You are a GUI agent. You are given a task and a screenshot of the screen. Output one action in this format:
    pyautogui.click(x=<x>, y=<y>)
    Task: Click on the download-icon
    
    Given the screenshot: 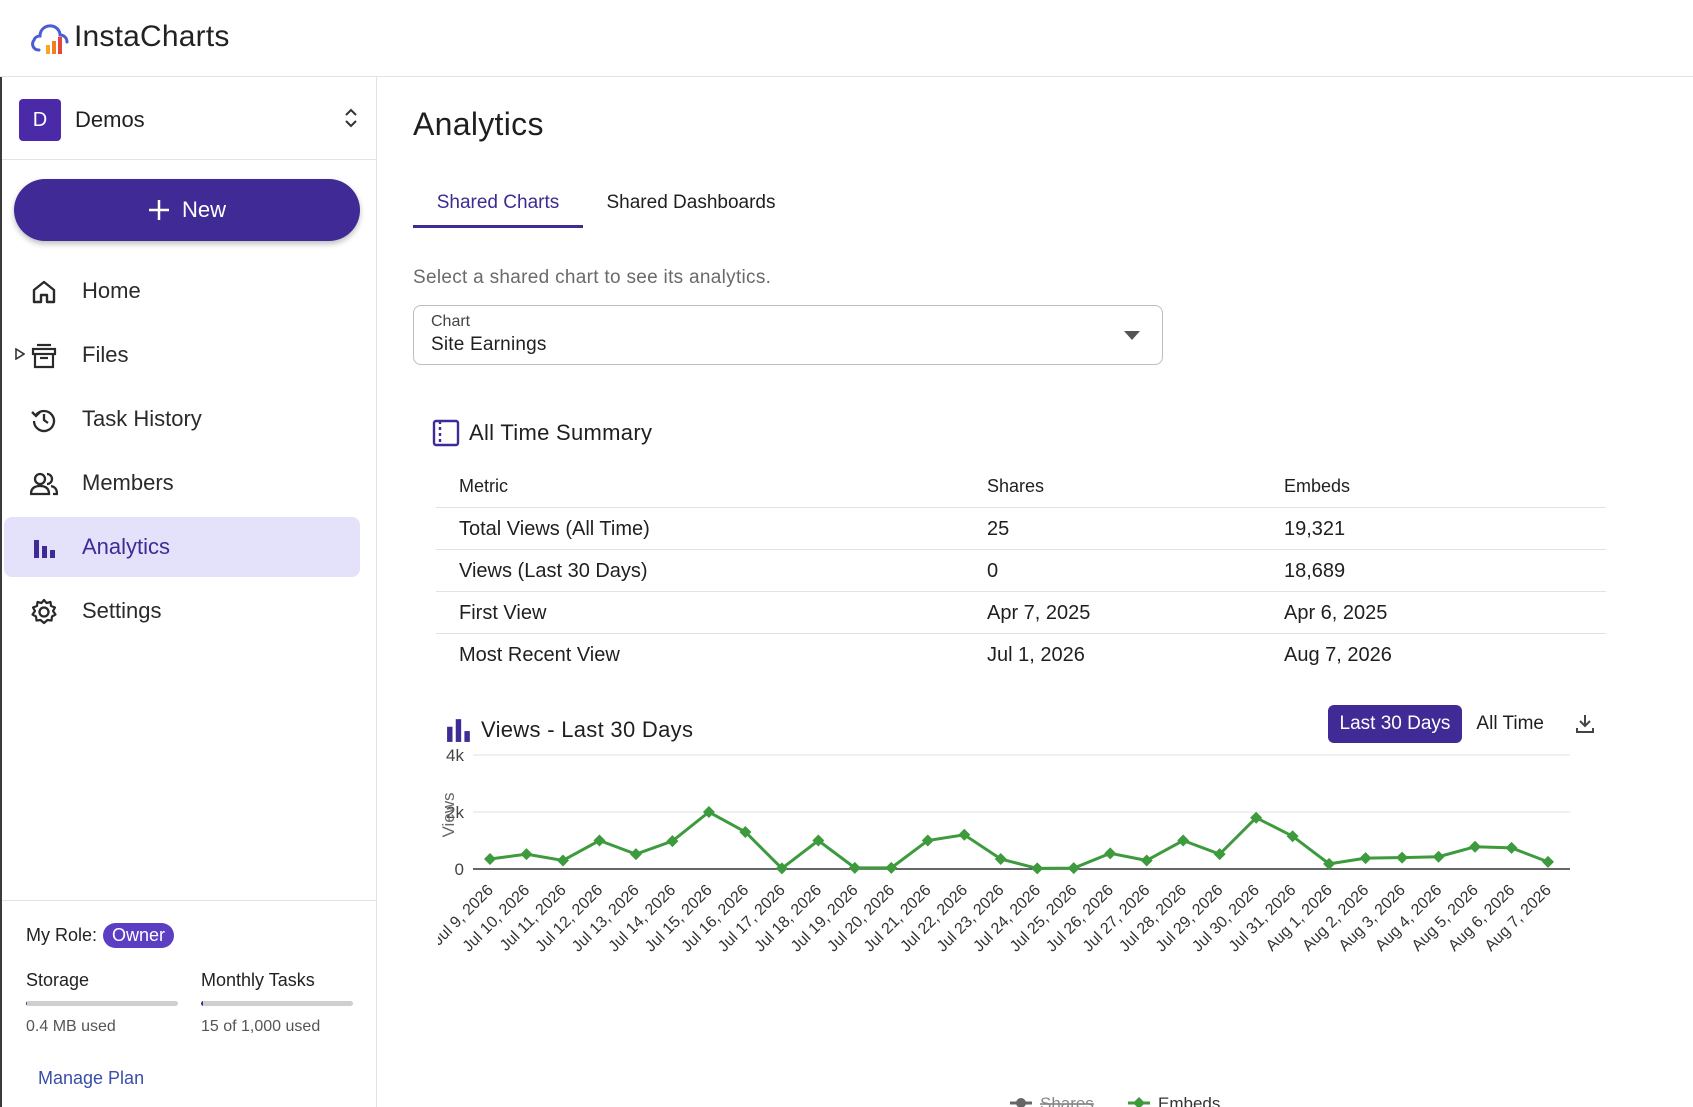 What is the action you would take?
    pyautogui.click(x=1585, y=724)
    